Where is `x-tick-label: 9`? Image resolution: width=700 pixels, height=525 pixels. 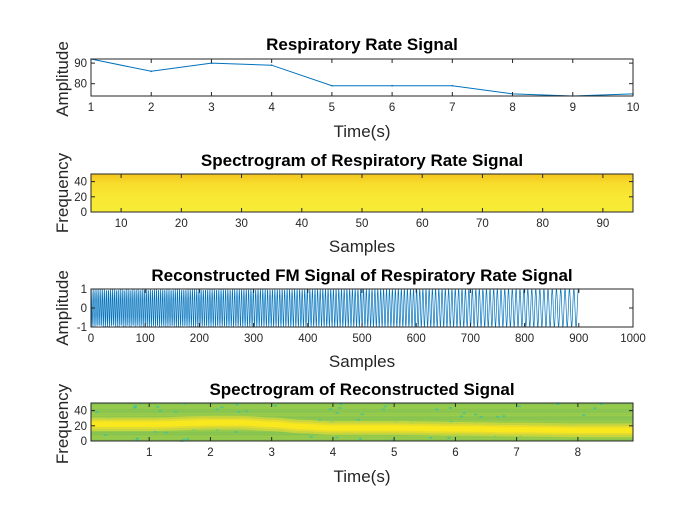 x-tick-label: 9 is located at coordinates (573, 108).